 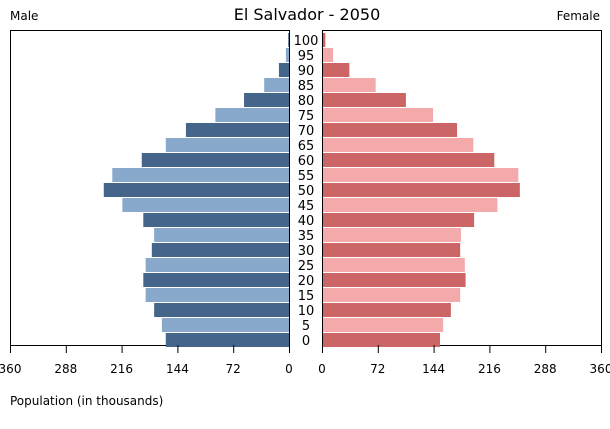 I want to click on male-tick-label: 288, so click(x=65, y=369).